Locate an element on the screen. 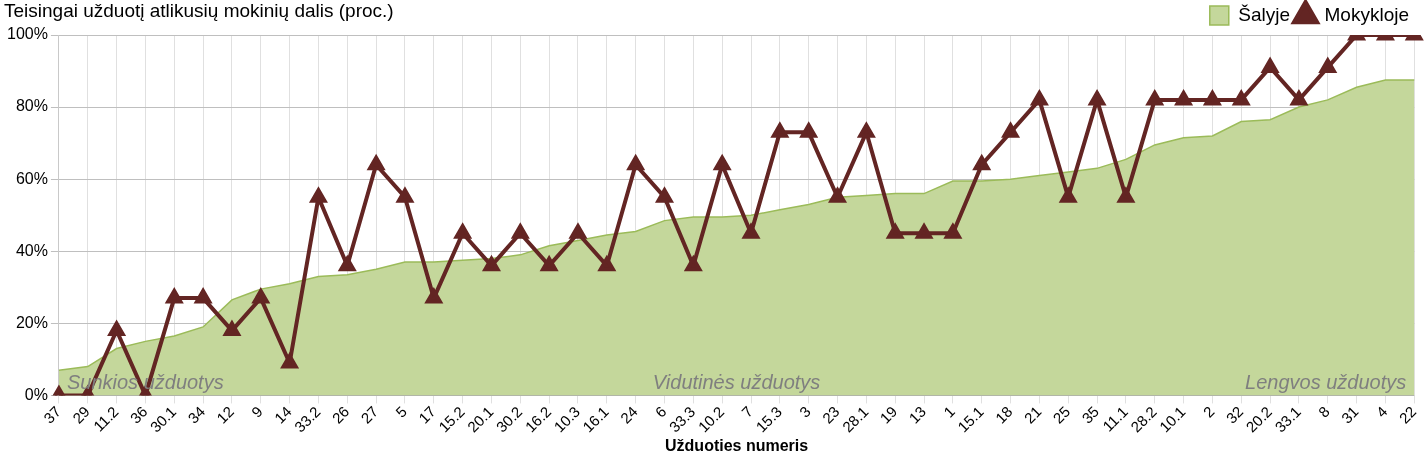 This screenshot has width=1427, height=456. y-tick-label: 20% is located at coordinates (31, 322).